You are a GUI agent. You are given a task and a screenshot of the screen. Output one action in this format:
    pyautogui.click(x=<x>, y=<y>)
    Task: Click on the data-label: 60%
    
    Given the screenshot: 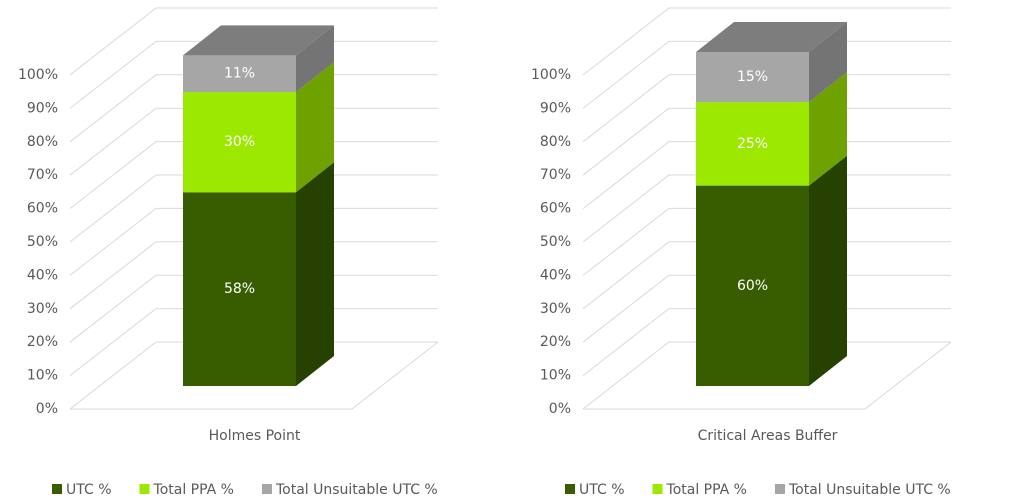 What is the action you would take?
    pyautogui.click(x=752, y=286)
    